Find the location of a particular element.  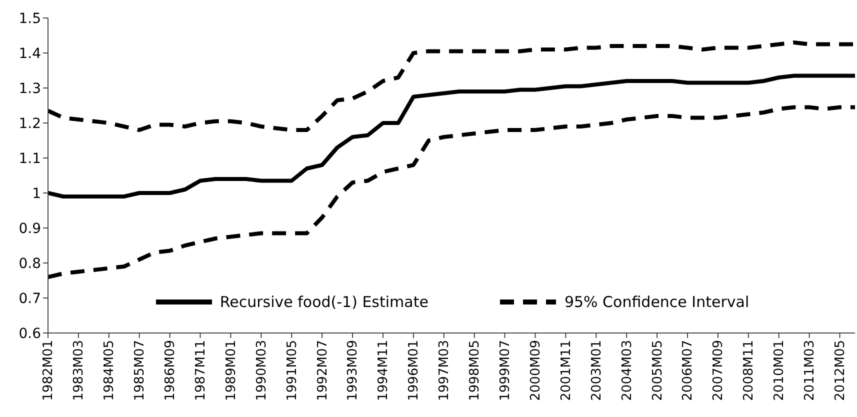

x-tick-label: 2001M11 is located at coordinates (566, 370).